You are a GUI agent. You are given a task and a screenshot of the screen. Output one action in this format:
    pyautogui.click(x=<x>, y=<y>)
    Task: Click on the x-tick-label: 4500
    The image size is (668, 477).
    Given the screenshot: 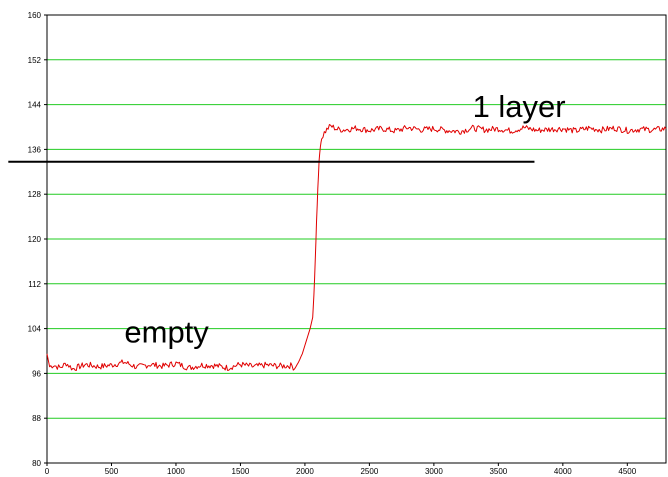 What is the action you would take?
    pyautogui.click(x=627, y=471)
    